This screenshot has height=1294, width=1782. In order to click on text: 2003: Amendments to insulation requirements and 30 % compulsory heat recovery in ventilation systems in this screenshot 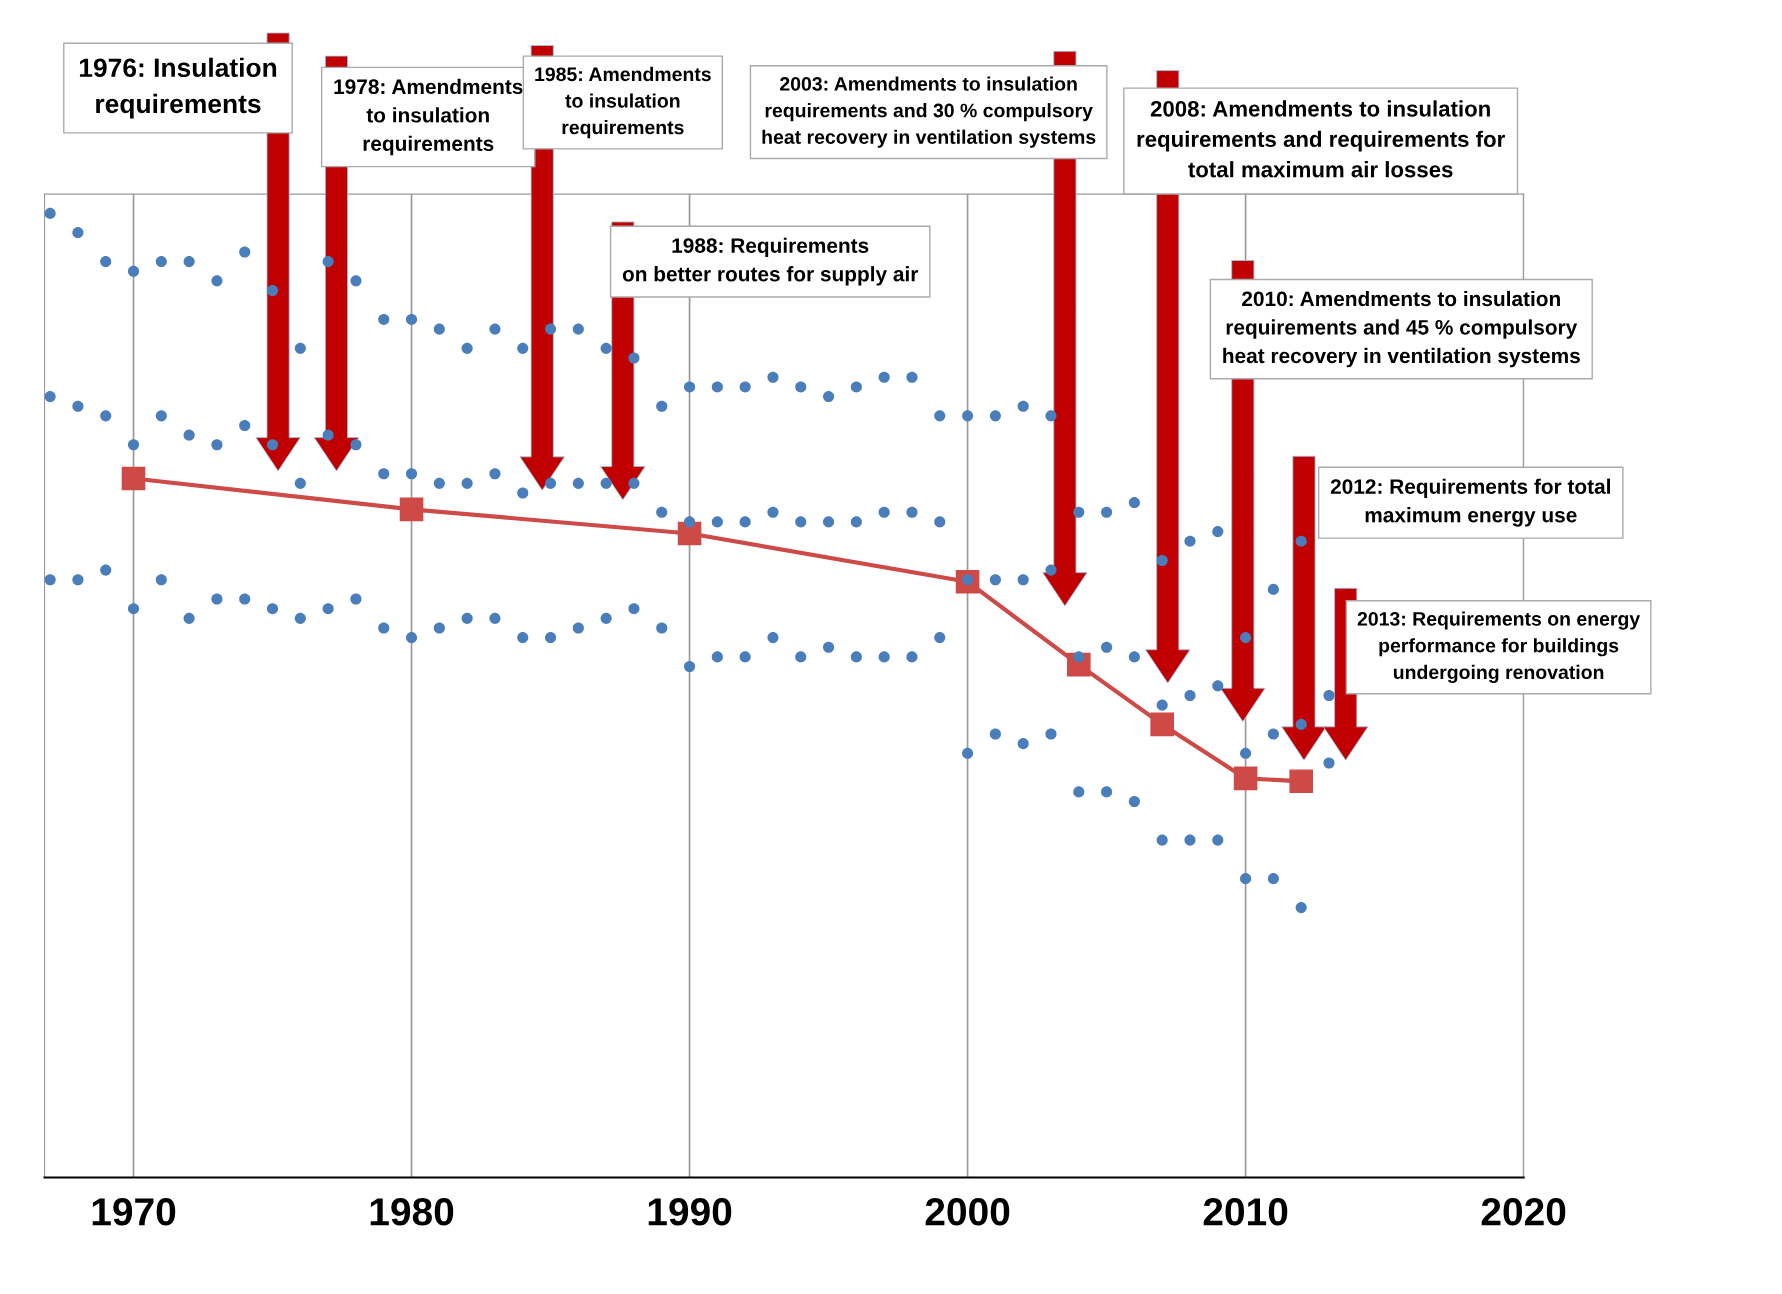, I will do `click(929, 112)`.